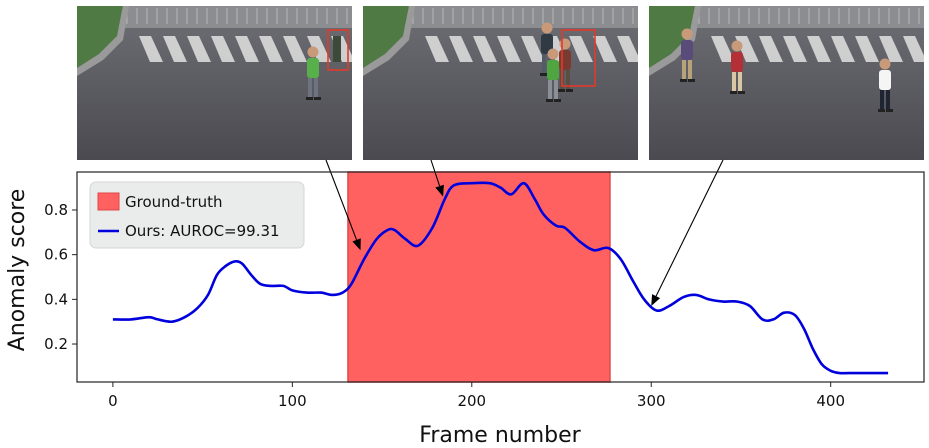  I want to click on y-axis-label: Anomaly score, so click(17, 270).